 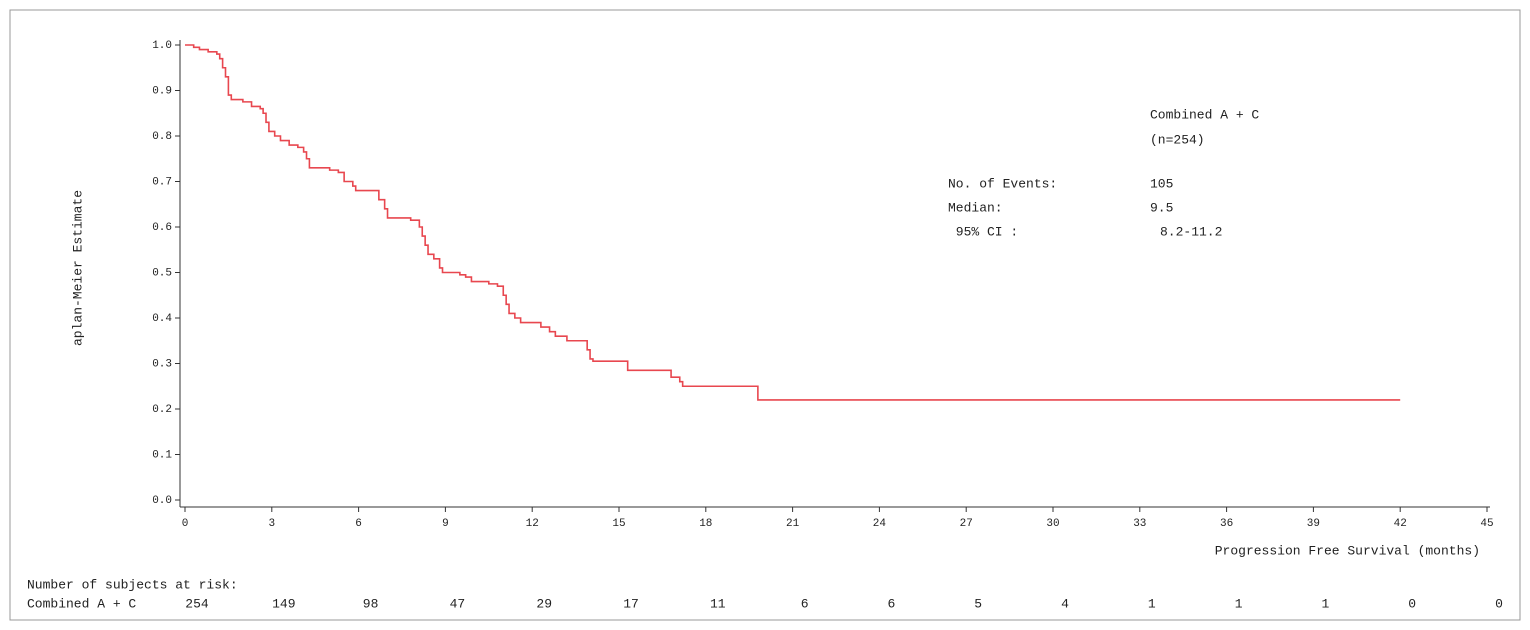 What do you see at coordinates (162, 410) in the screenshot?
I see `y-tick-label: 0.2` at bounding box center [162, 410].